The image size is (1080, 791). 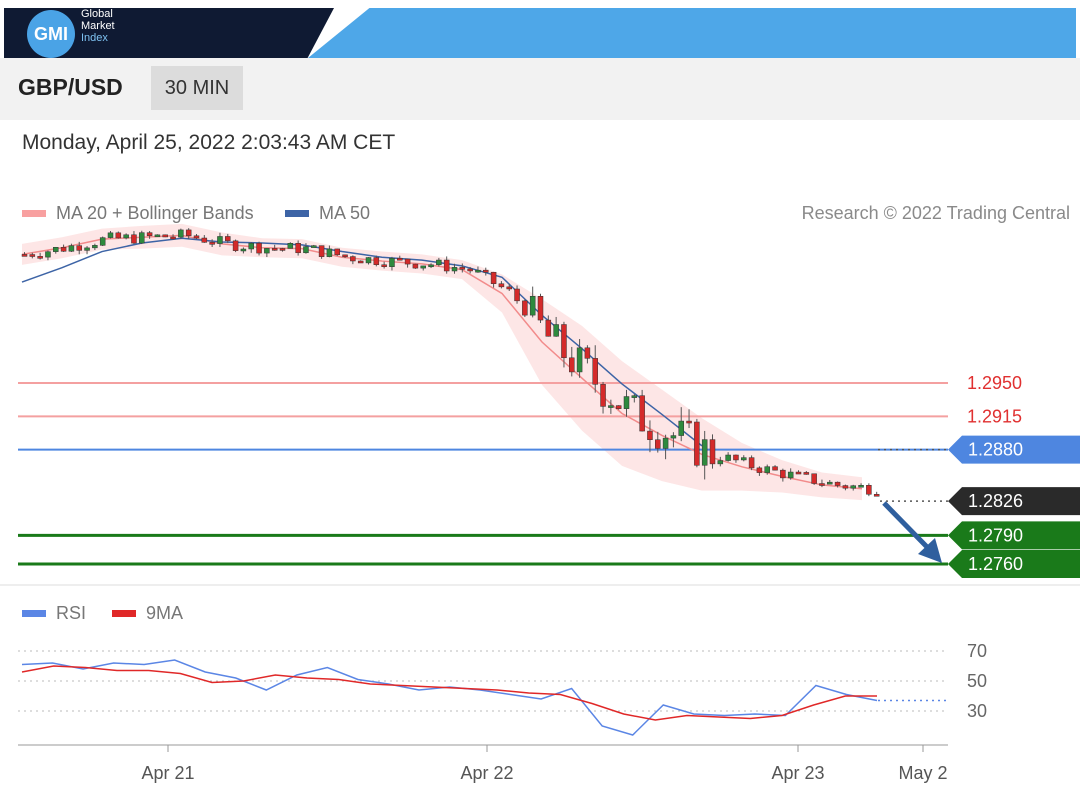 I want to click on research-credit: Research © 2022 Trading Central, so click(x=935, y=213).